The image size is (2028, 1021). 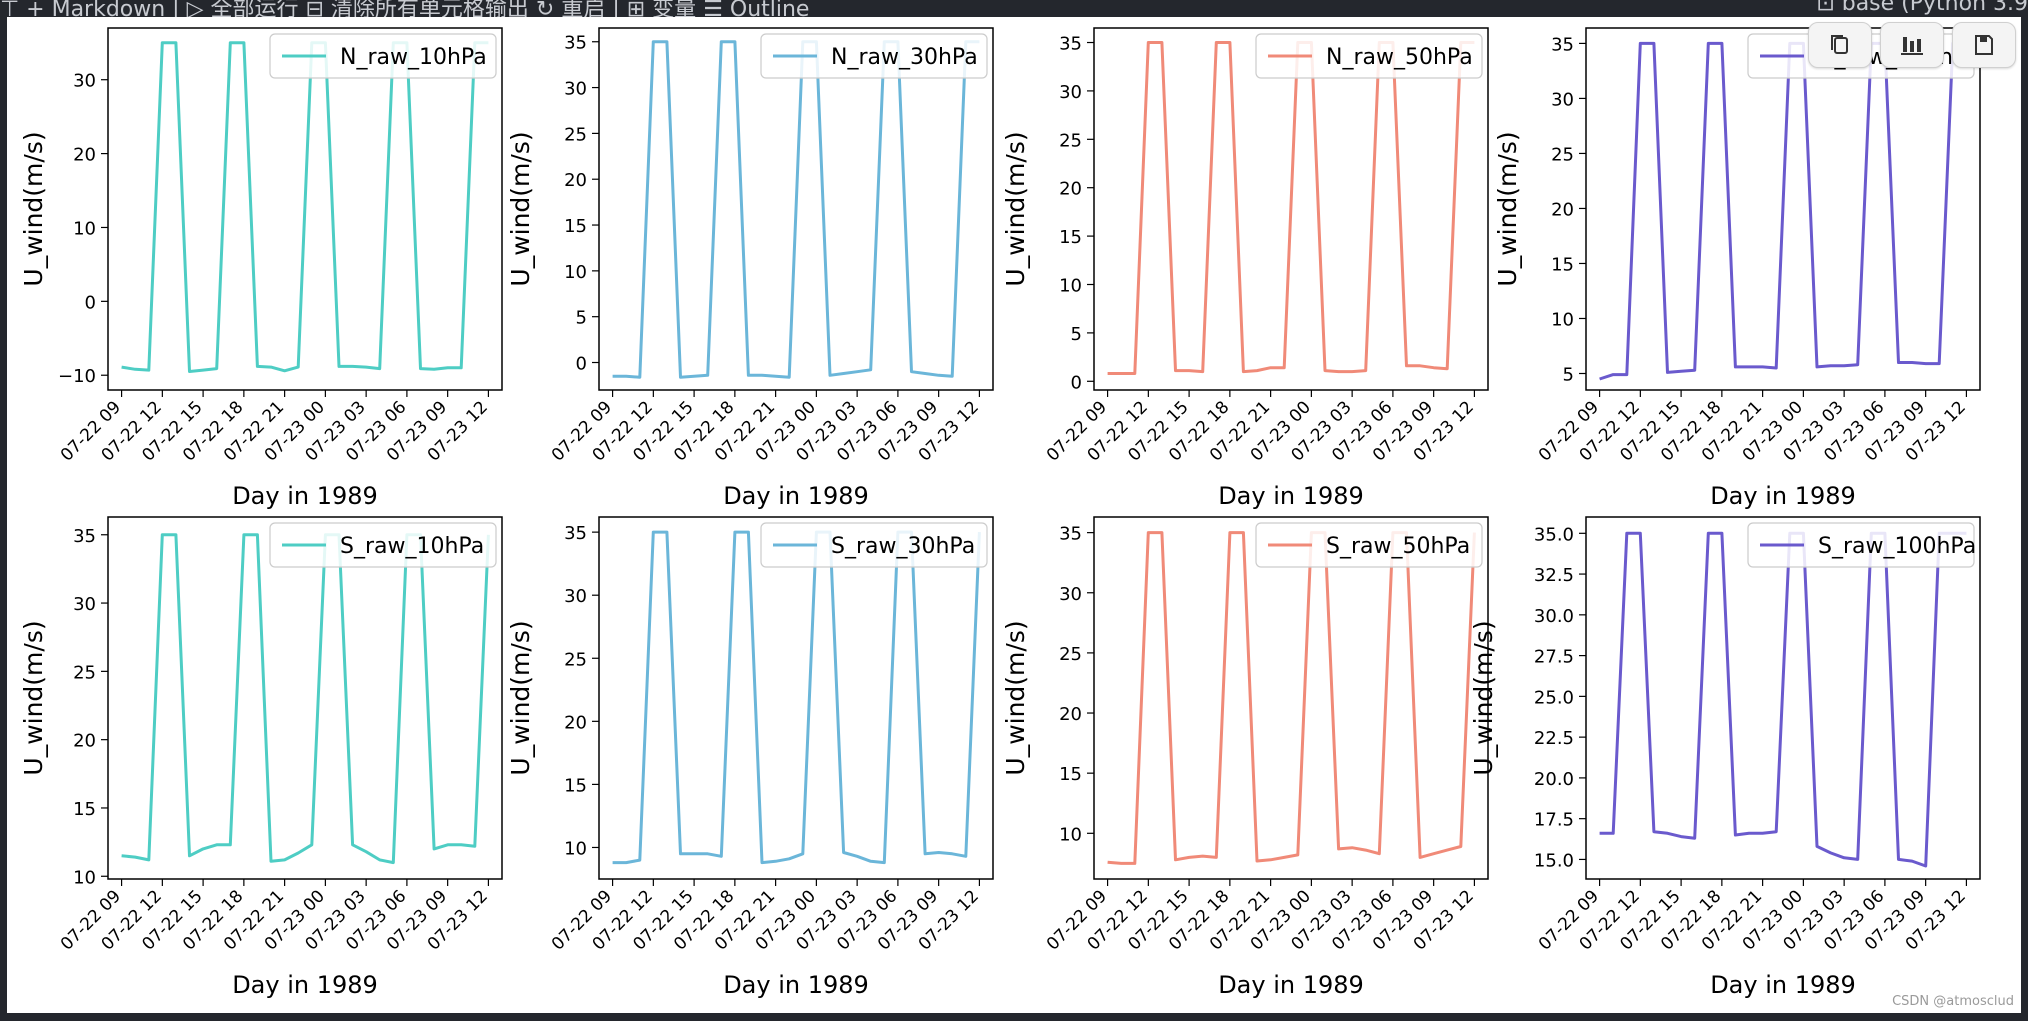 What do you see at coordinates (1554, 657) in the screenshot?
I see `y-tick-label: 27.5` at bounding box center [1554, 657].